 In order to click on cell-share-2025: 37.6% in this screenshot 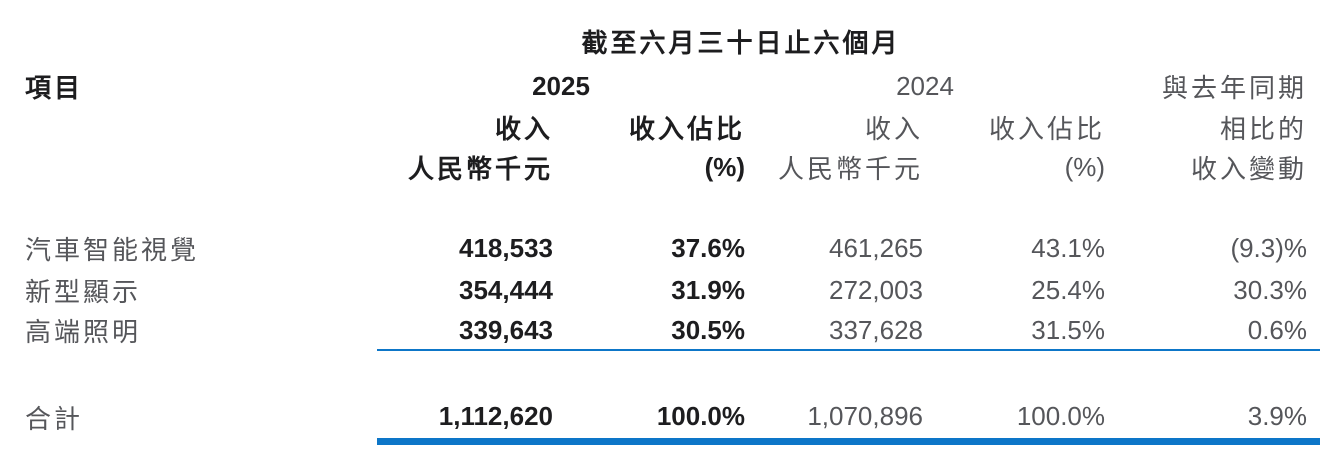, I will do `click(708, 247)`.